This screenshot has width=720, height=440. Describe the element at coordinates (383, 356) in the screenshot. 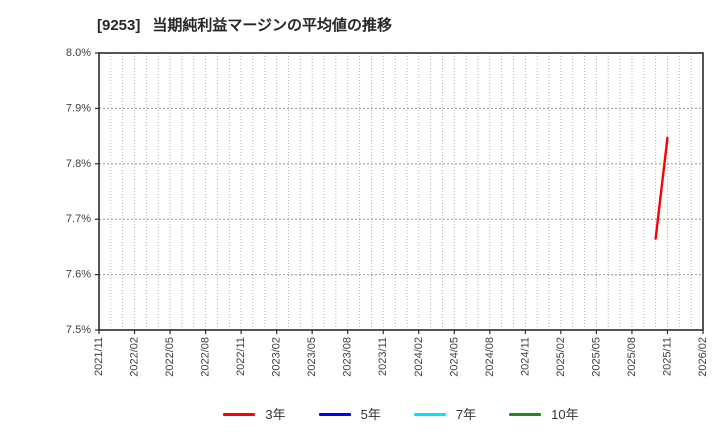

I see `x-tick-label: 2023/11` at that location.